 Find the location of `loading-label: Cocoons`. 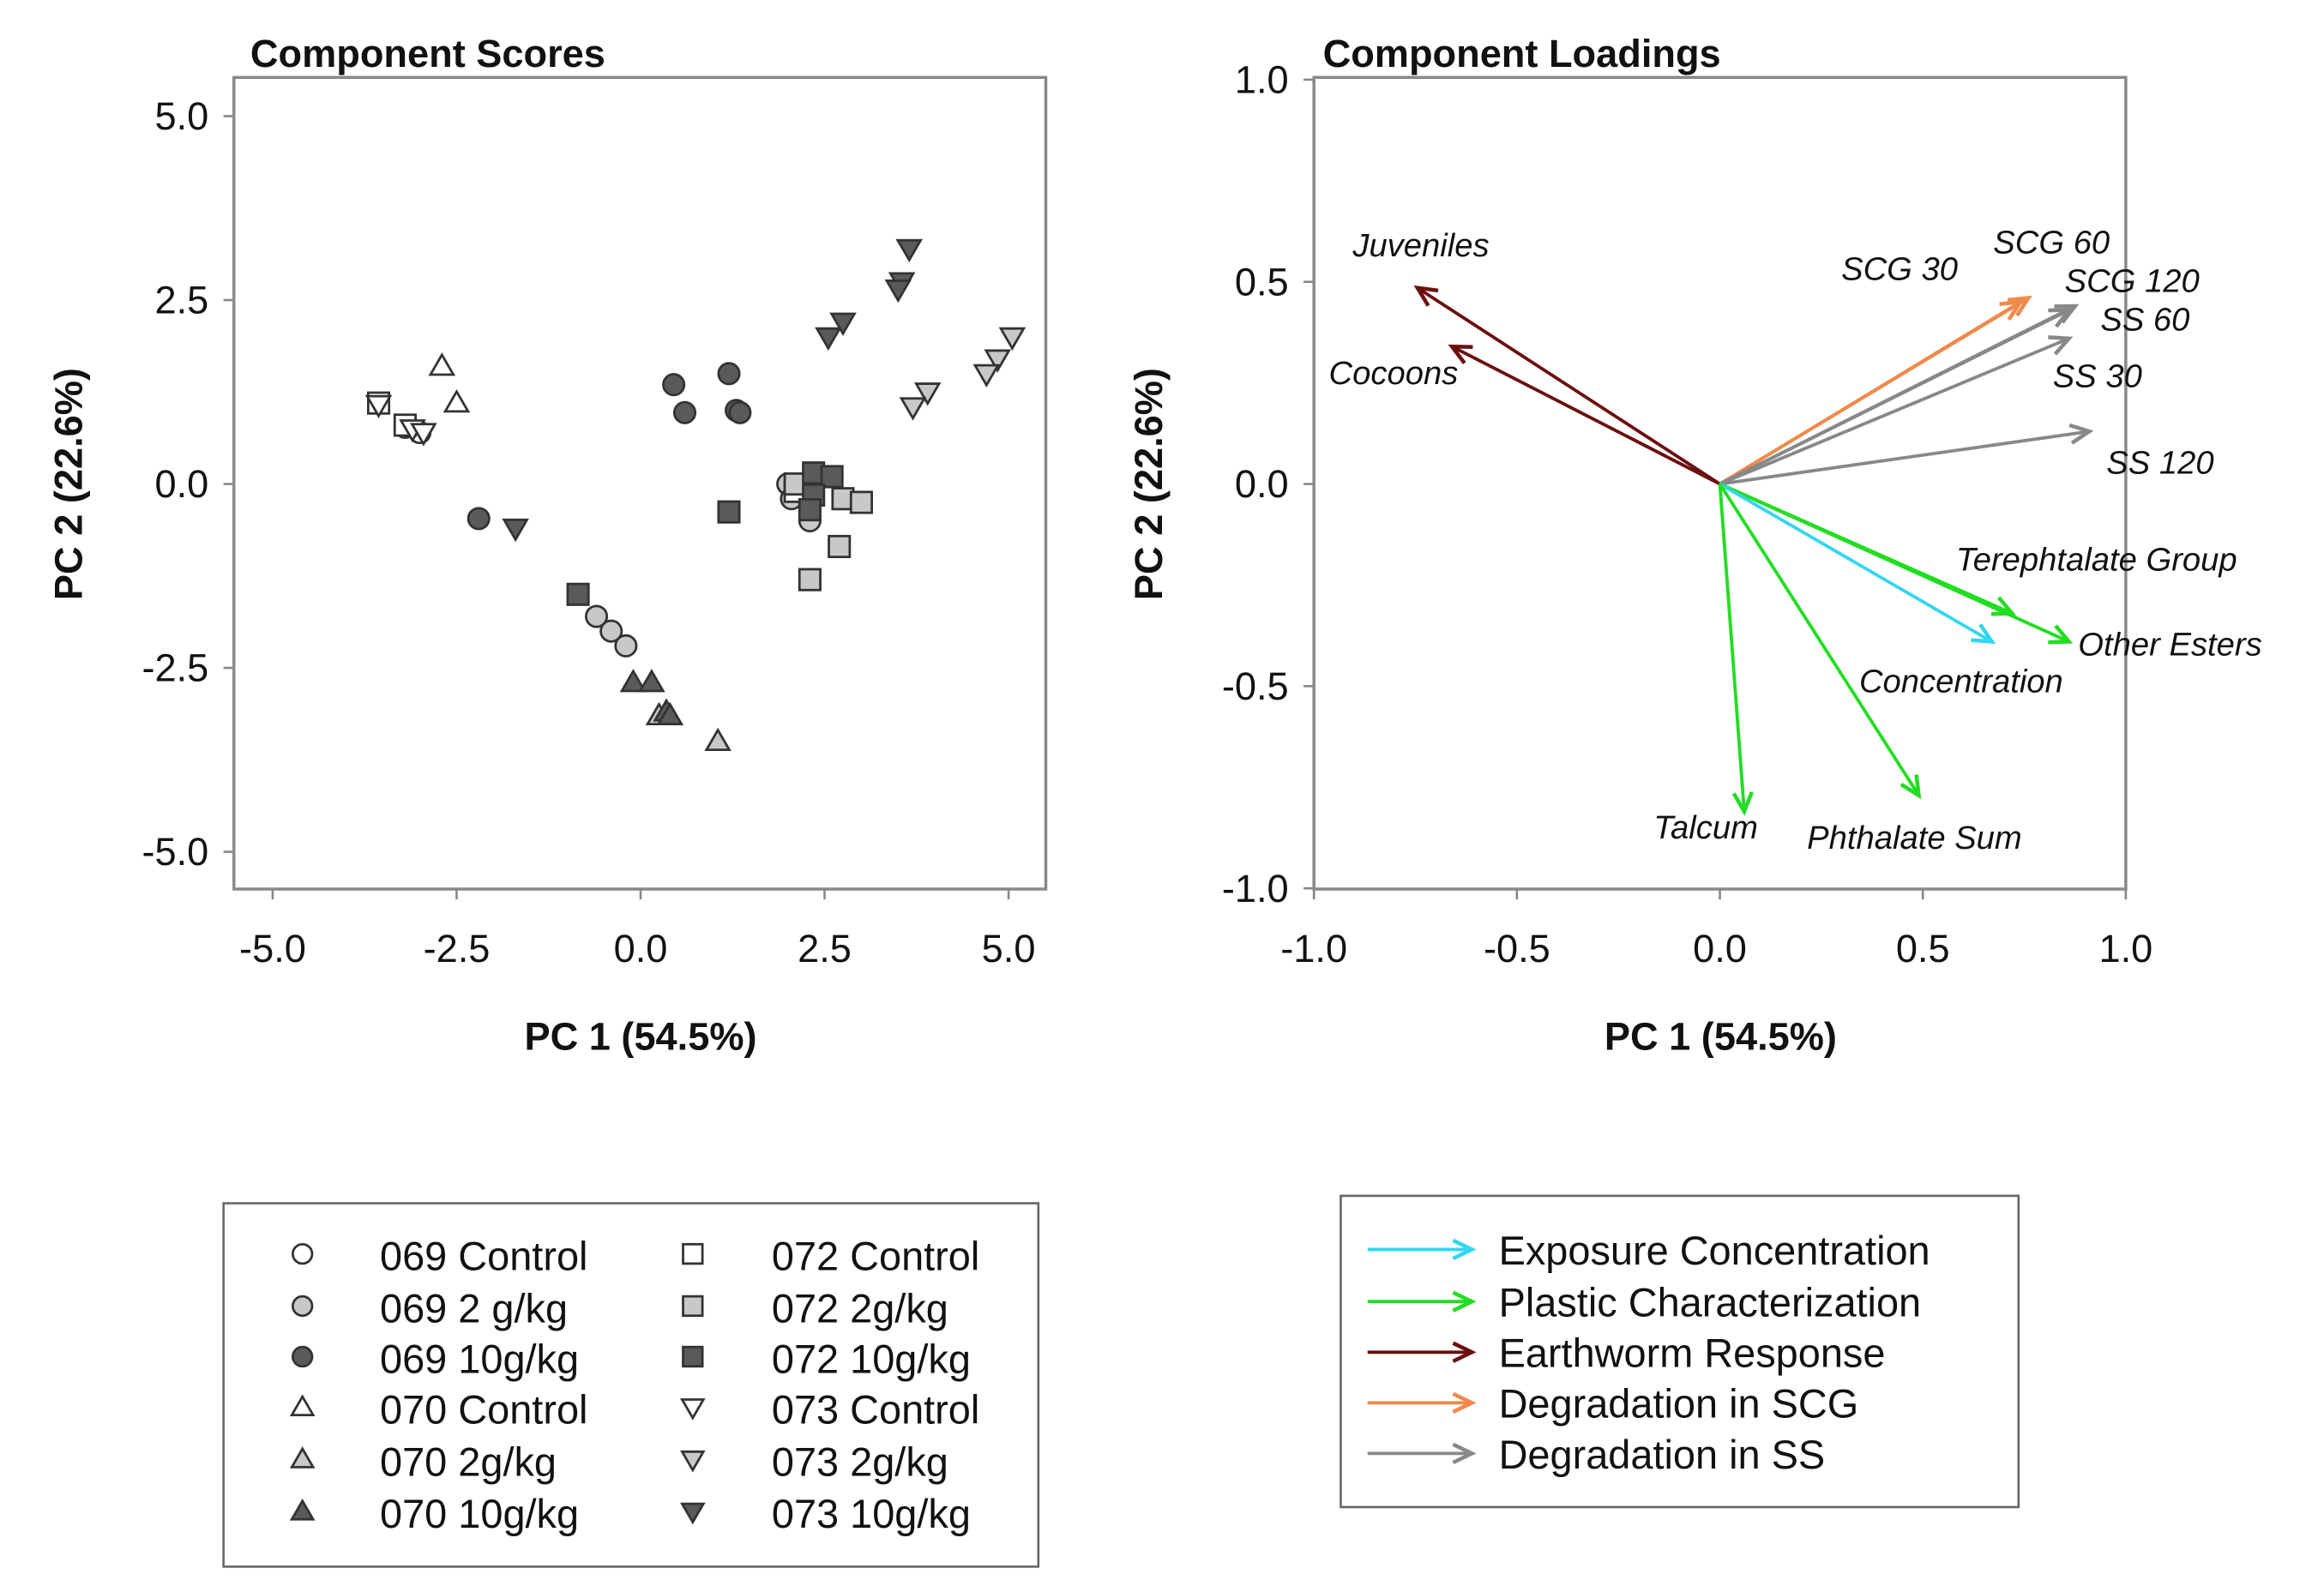

loading-label: Cocoons is located at coordinates (1394, 373).